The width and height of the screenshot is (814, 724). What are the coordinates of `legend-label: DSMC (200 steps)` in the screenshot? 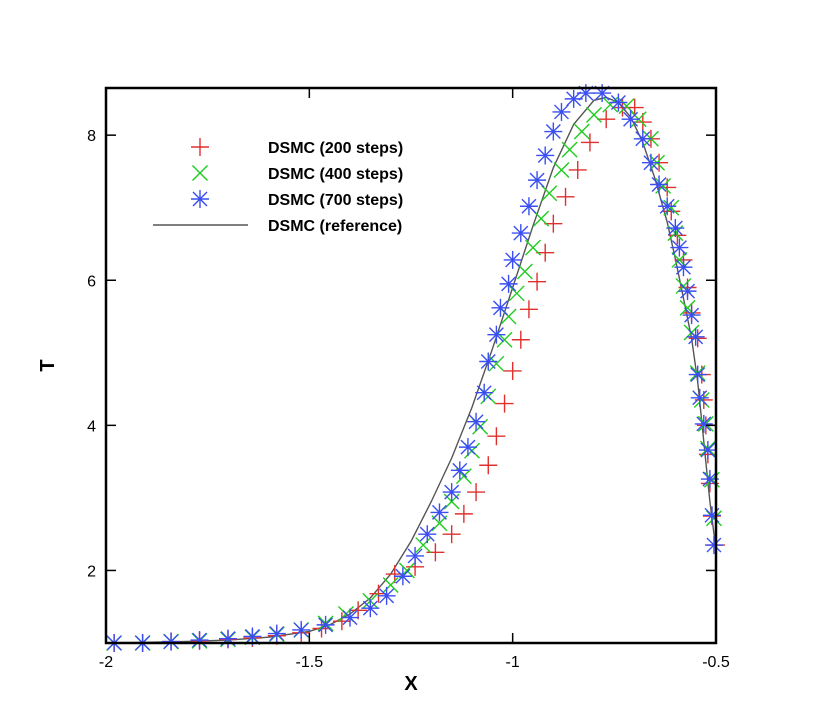 It's located at (335, 148).